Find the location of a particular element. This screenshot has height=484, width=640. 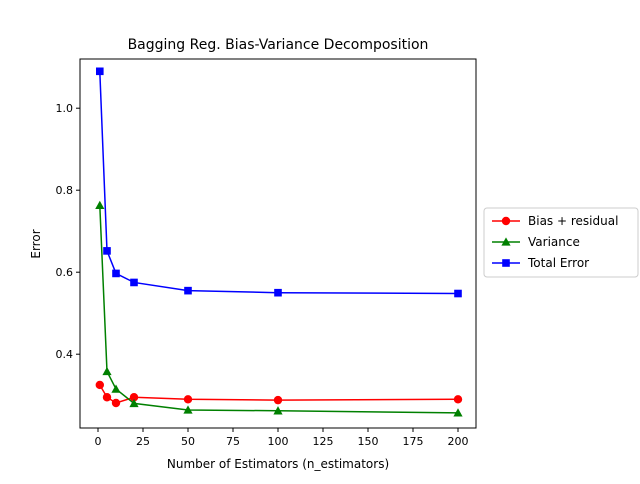

x-tick-label: 50 is located at coordinates (188, 441).